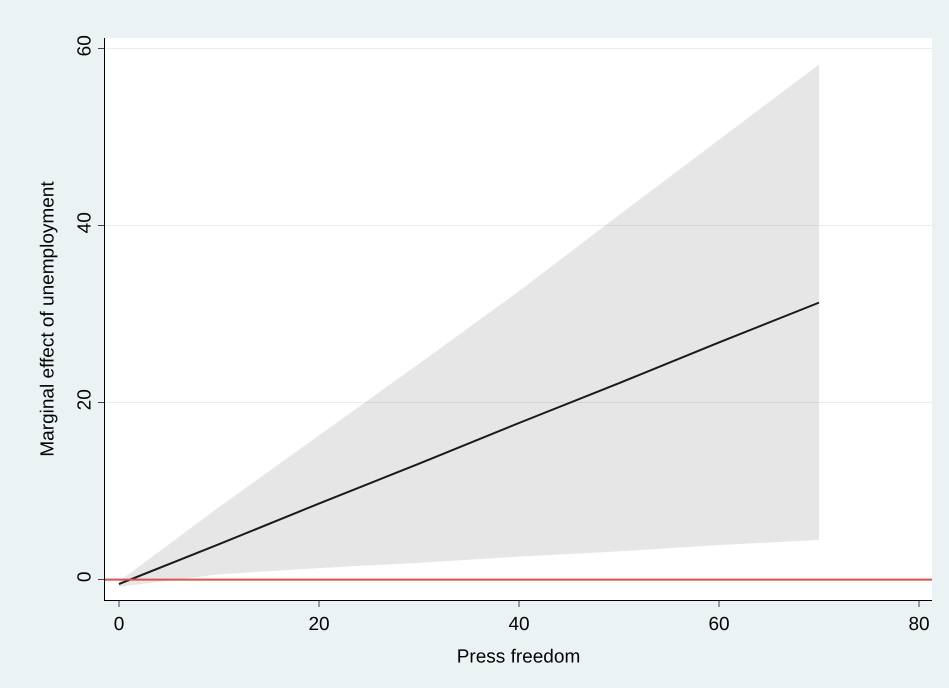  What do you see at coordinates (85, 577) in the screenshot?
I see `y-tick-label: 0` at bounding box center [85, 577].